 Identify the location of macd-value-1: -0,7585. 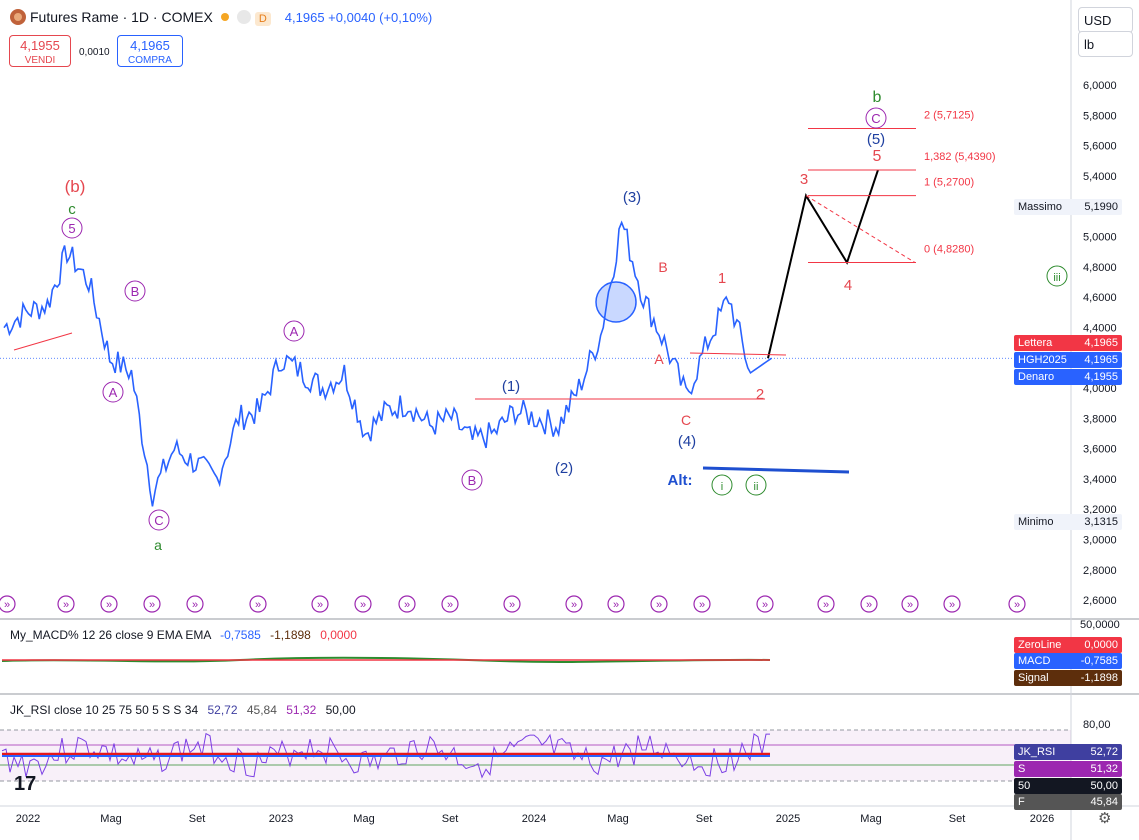
(240, 635).